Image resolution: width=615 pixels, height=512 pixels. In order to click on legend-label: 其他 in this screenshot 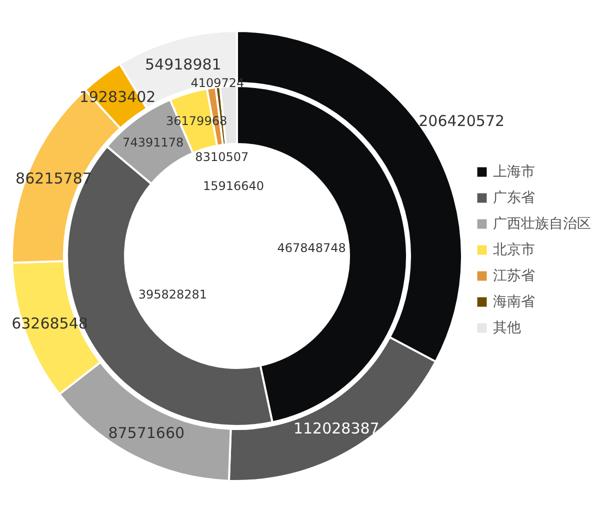, I will do `click(507, 328)`.